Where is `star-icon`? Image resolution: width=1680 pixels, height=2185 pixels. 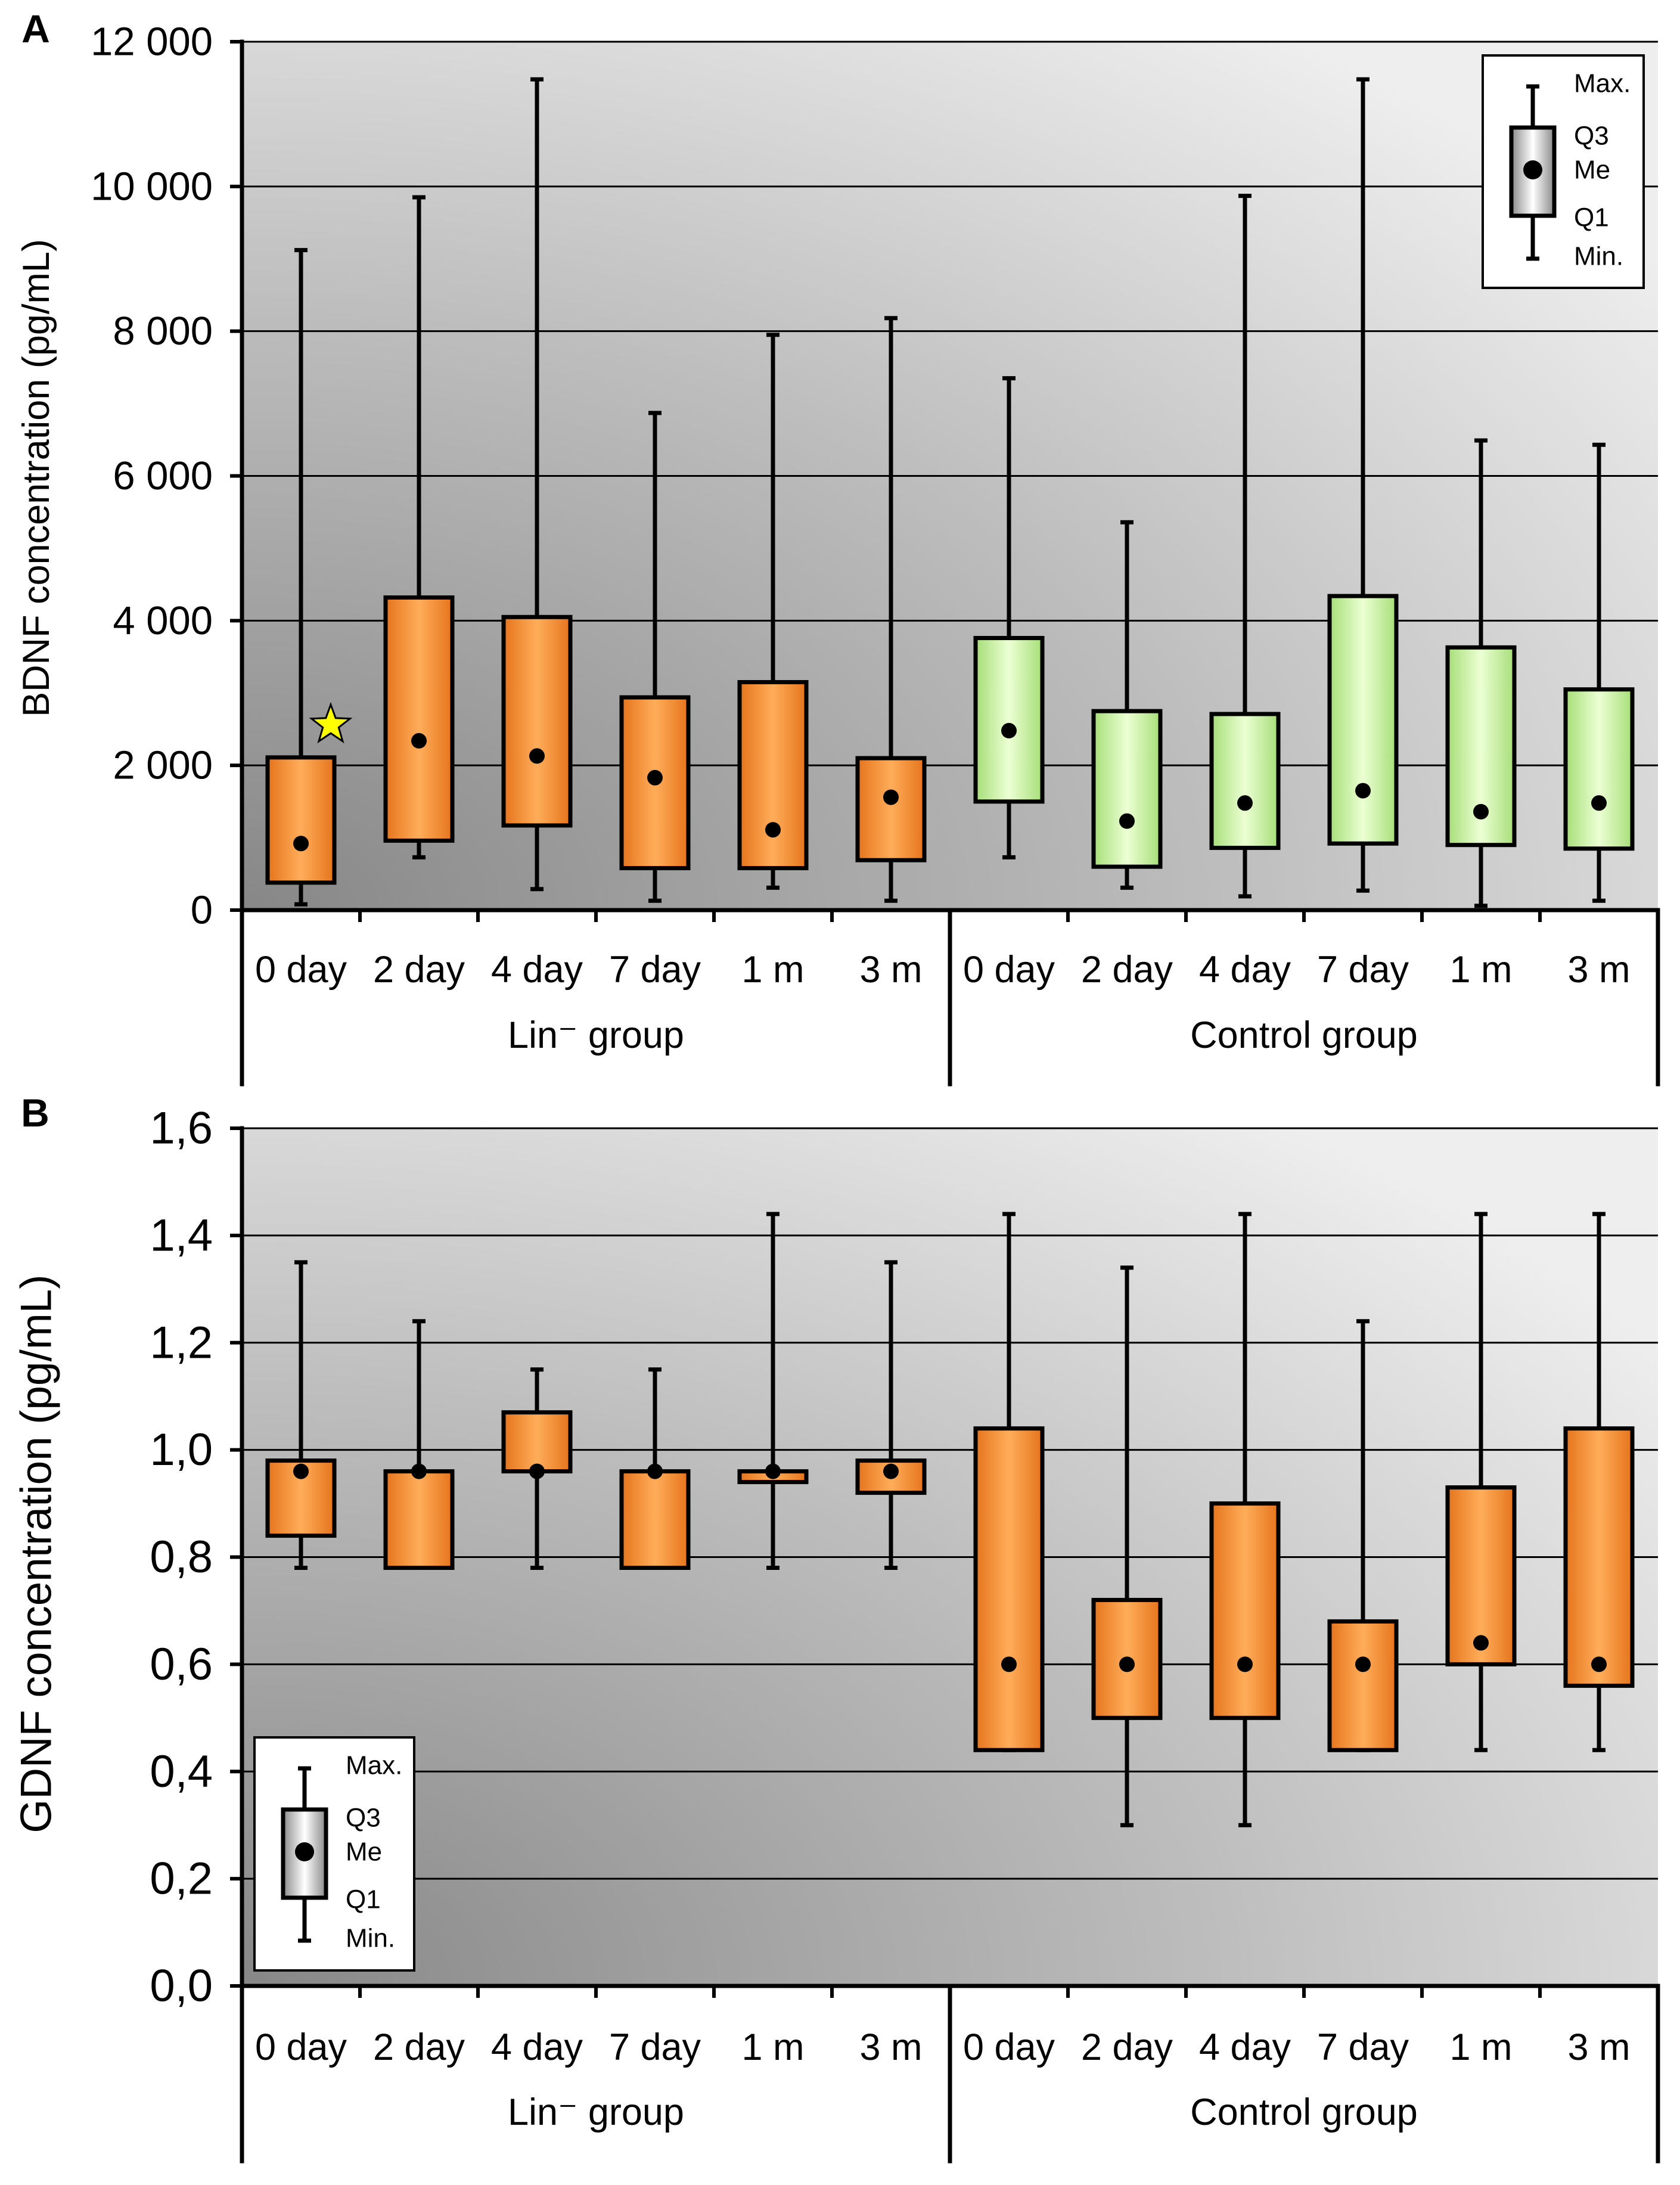
star-icon is located at coordinates (331, 723).